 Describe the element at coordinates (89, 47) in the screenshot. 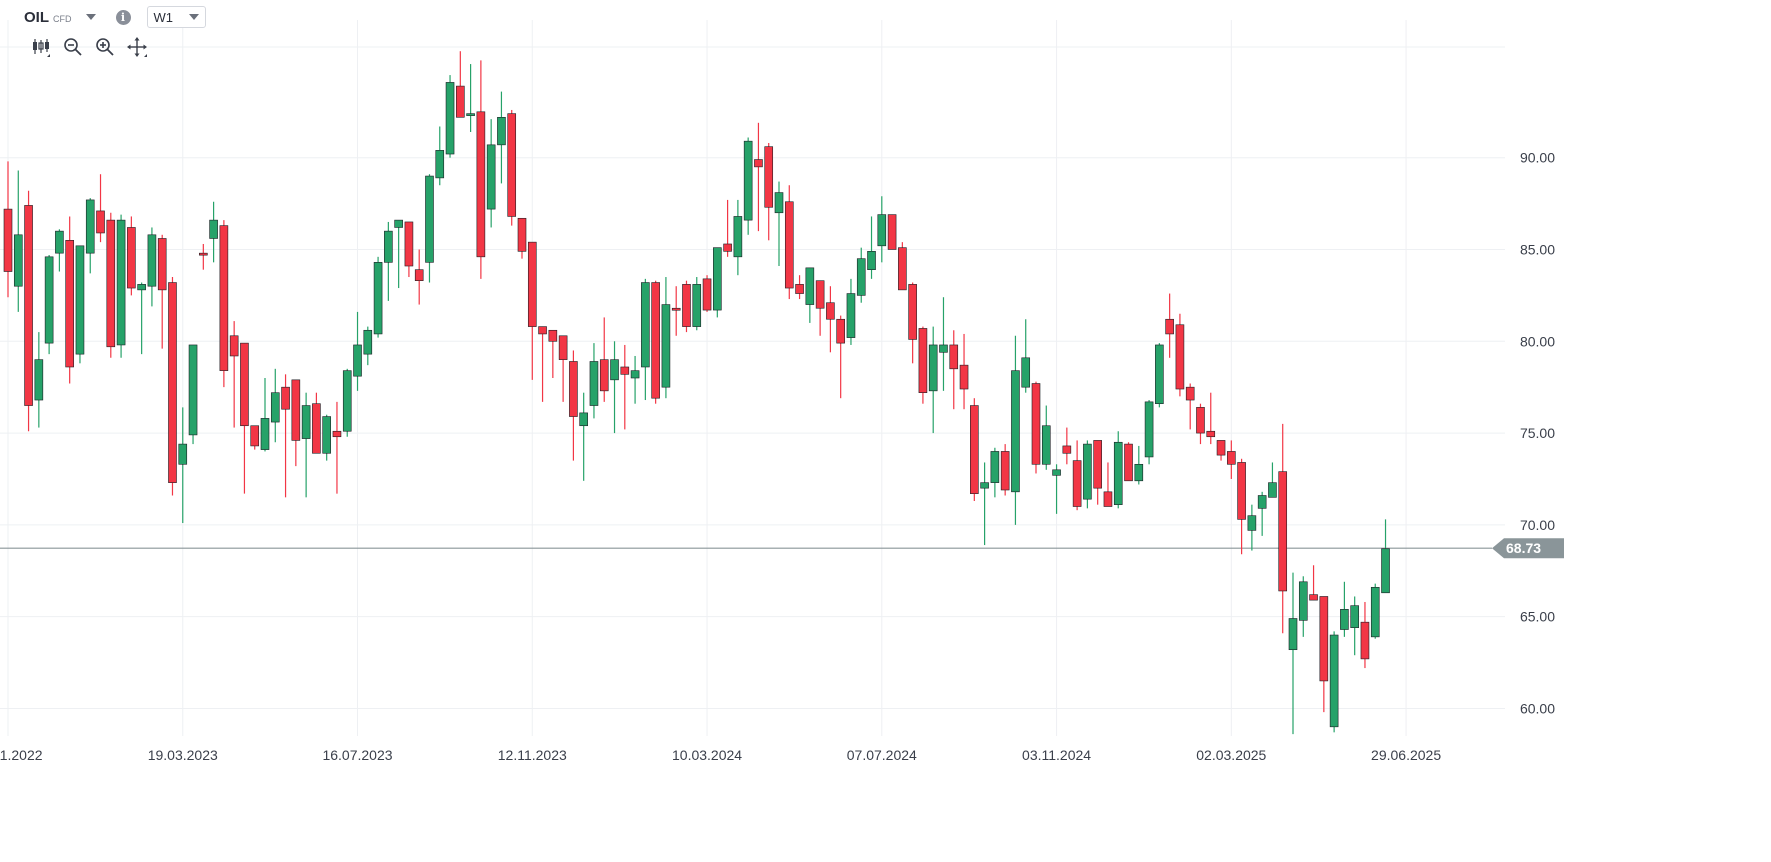

I see `chart-tools` at that location.